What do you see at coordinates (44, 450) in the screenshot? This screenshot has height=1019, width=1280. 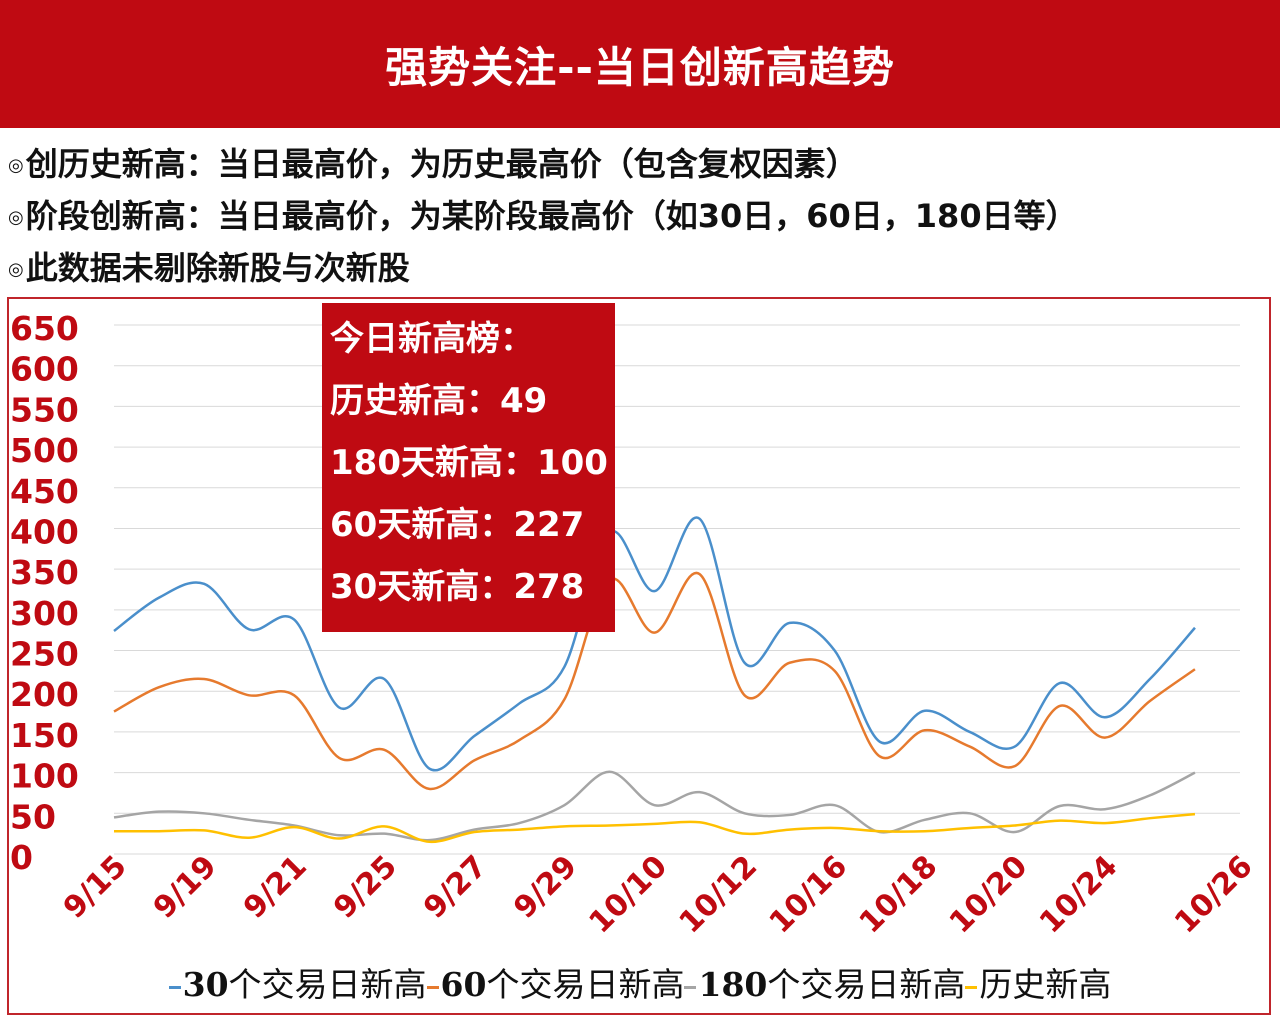 I see `y-tick-label: 500` at bounding box center [44, 450].